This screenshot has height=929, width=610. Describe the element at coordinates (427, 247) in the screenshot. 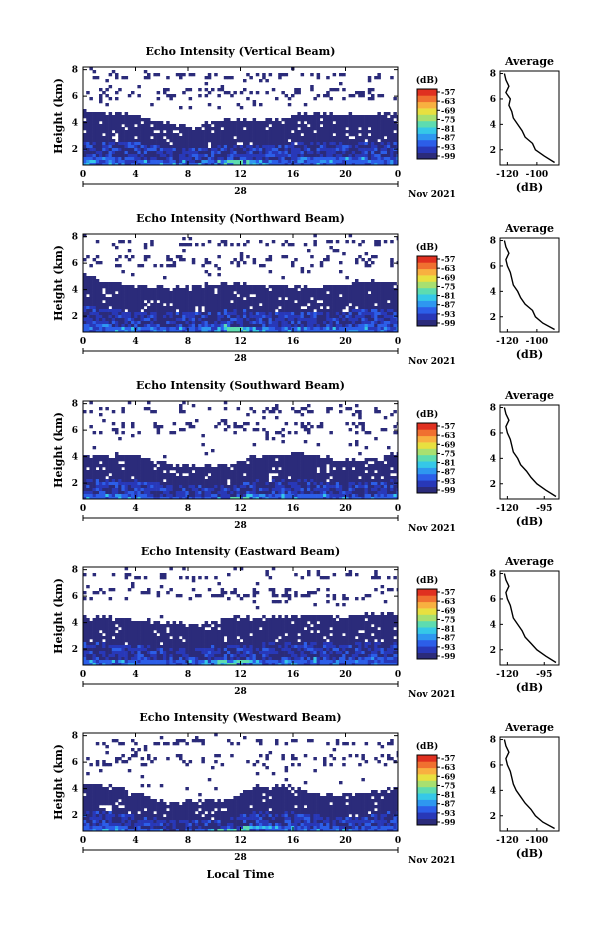

I see `colorbar-unit: (dB)` at that location.